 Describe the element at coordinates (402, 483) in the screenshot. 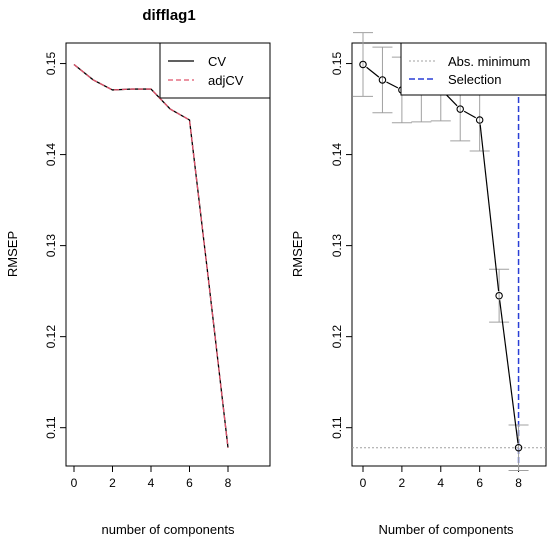

I see `right-x-tick-label: 2` at that location.